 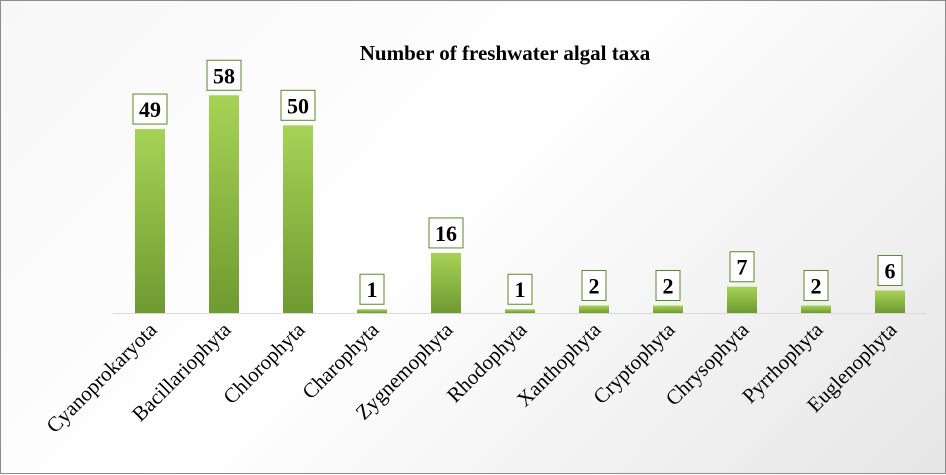 I want to click on bar-rhodophyta, so click(x=520, y=311).